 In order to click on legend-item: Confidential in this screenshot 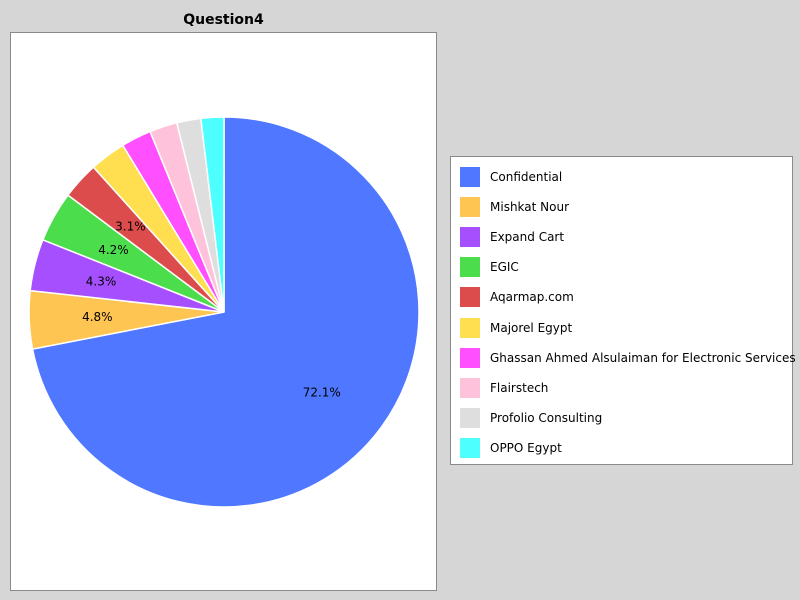, I will do `click(511, 177)`.